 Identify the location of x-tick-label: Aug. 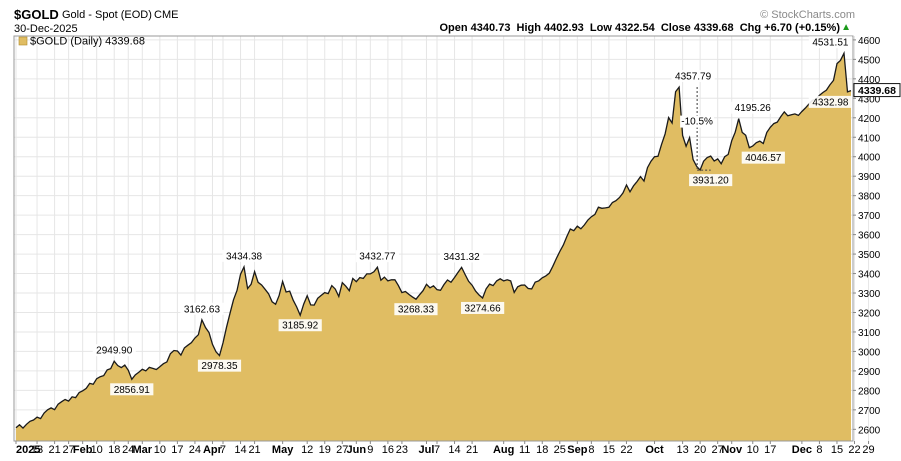
(503, 450).